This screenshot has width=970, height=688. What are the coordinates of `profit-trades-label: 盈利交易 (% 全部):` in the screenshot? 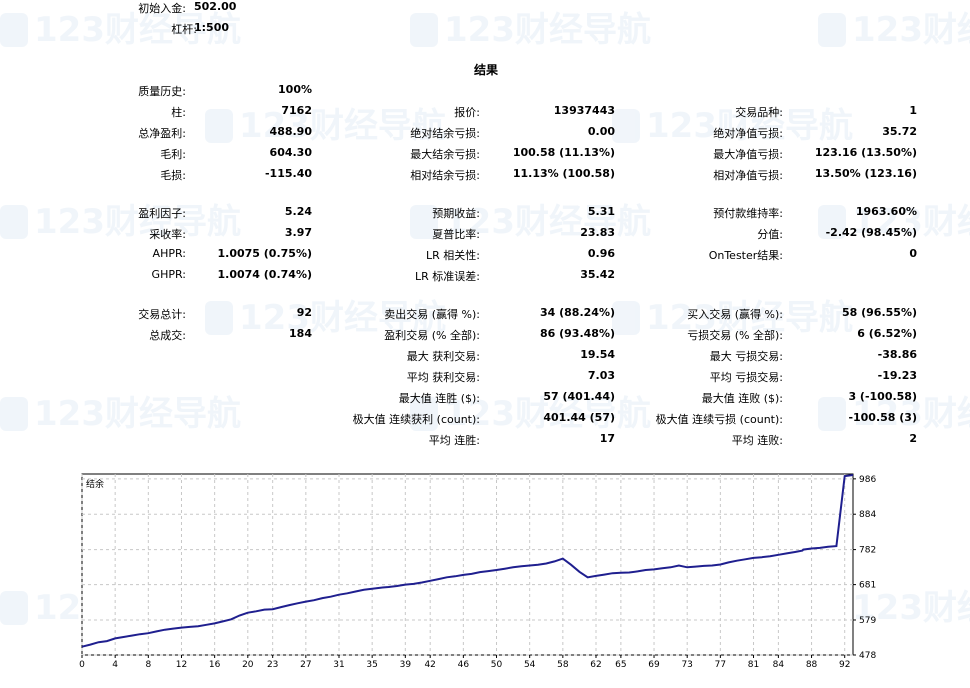 It's located at (432, 335).